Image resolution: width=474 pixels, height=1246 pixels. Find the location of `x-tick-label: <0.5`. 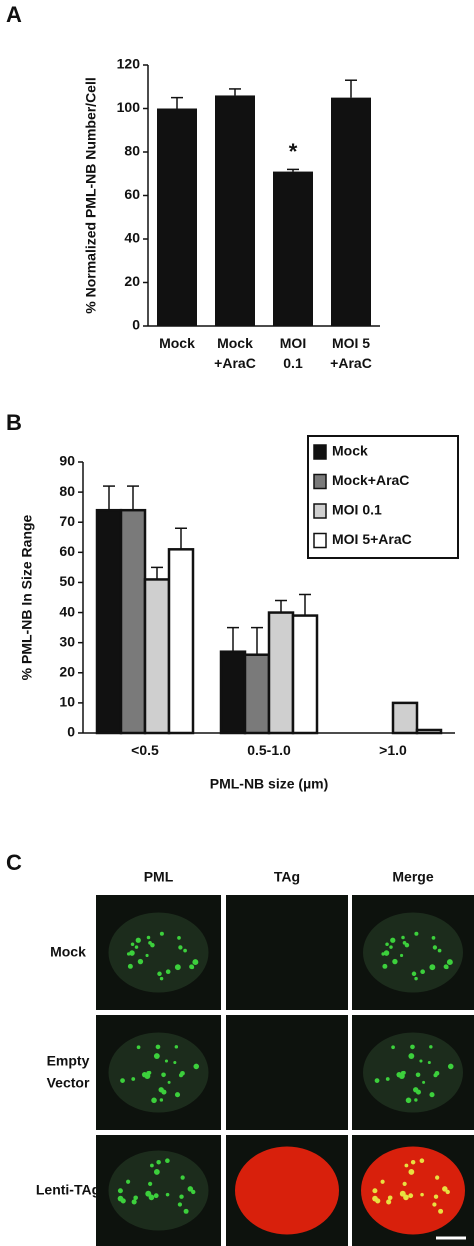

x-tick-label: <0.5 is located at coordinates (145, 750).